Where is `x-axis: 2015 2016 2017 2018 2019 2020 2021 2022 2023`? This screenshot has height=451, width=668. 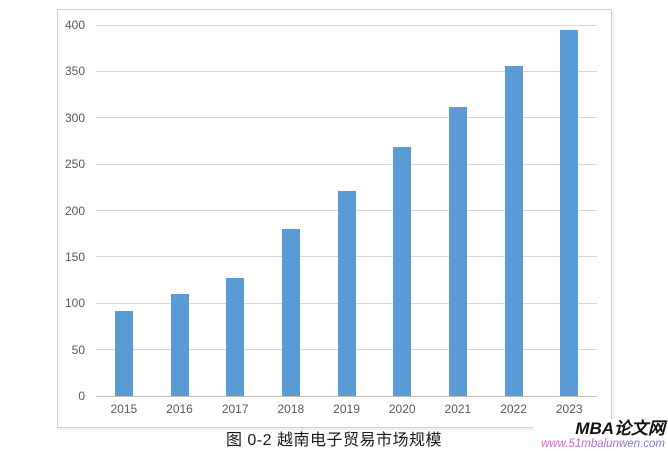 x-axis: 2015 2016 2017 2018 2019 2020 2021 2022 2023 is located at coordinates (346, 409).